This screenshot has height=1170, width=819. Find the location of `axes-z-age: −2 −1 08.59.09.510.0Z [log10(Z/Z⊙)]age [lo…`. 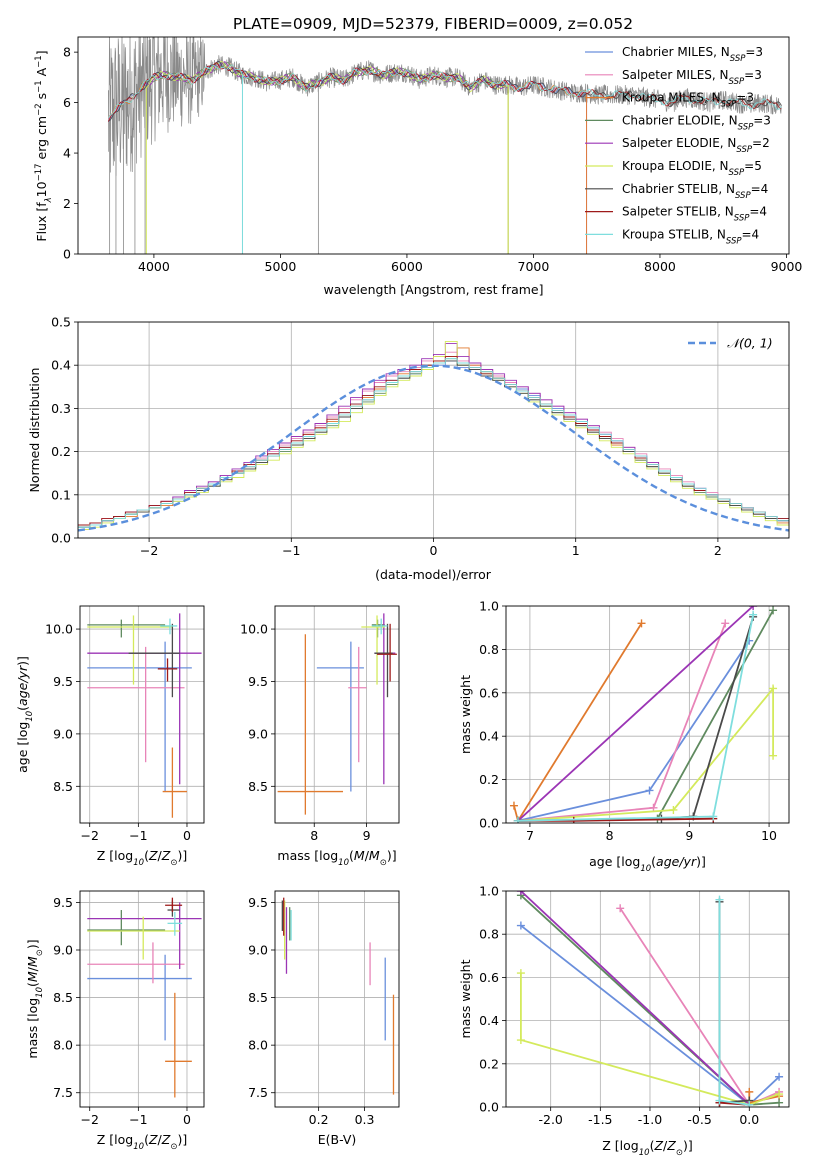

axes-z-age: −2 −1 08.59.09.510.0Z [log10(Z/Z⊙)]age [lo… is located at coordinates (110, 736).